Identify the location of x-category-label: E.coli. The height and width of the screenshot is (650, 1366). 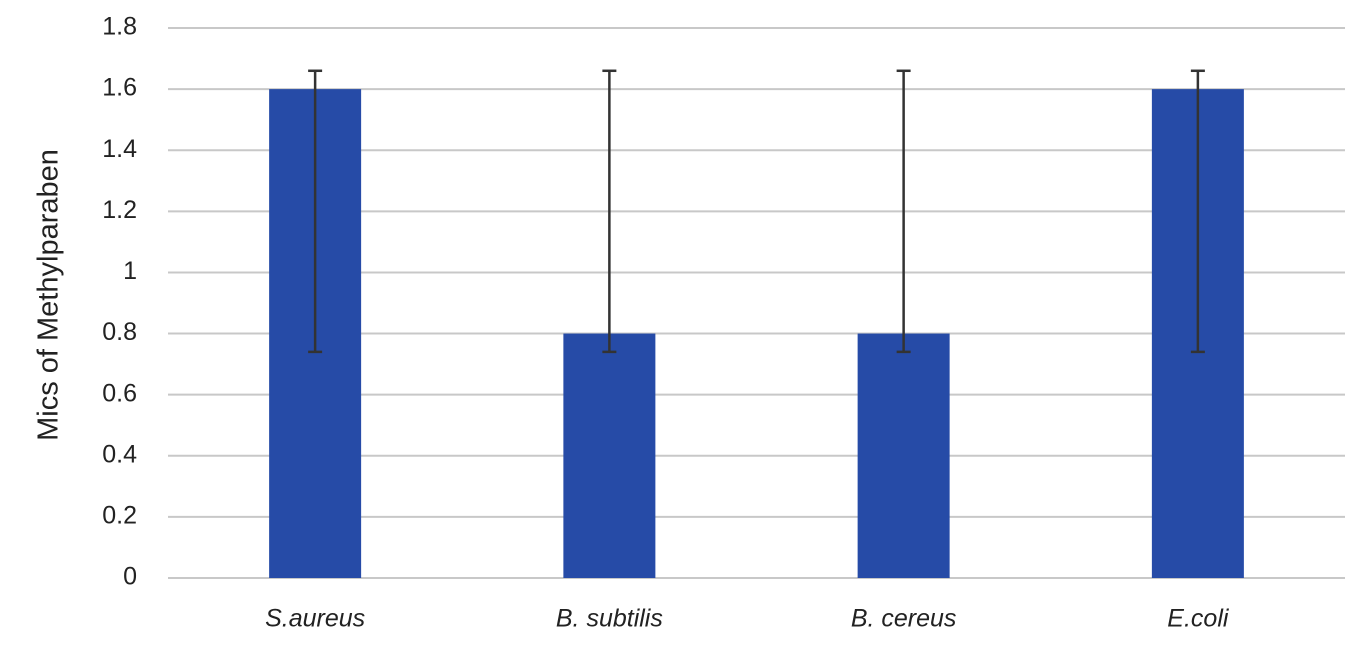
(1198, 619).